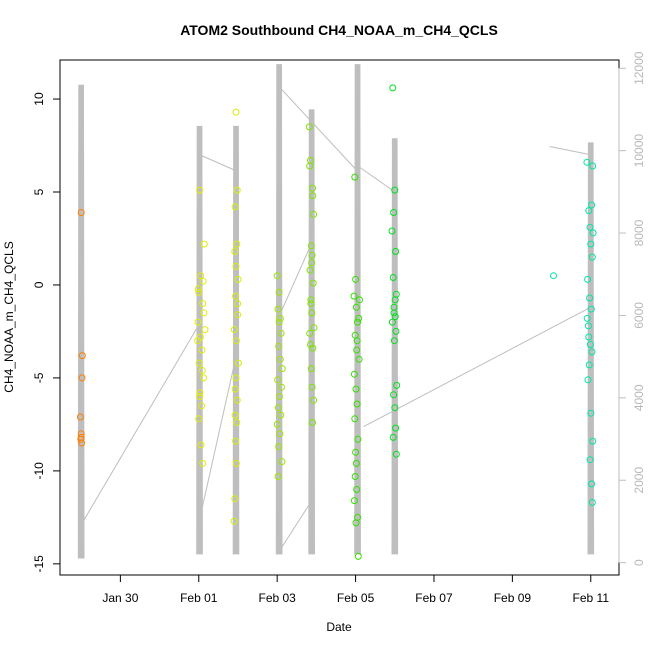  I want to click on y2-axis-altitude: 0 2000 4000 6000 8000 10000 12000, so click(632, 308).